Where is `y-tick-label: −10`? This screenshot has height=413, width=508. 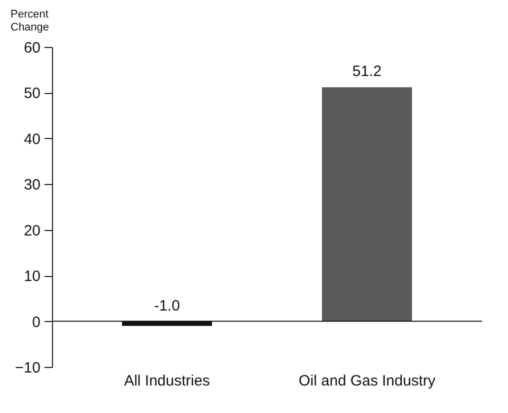
y-tick-label: −10 is located at coordinates (27, 368).